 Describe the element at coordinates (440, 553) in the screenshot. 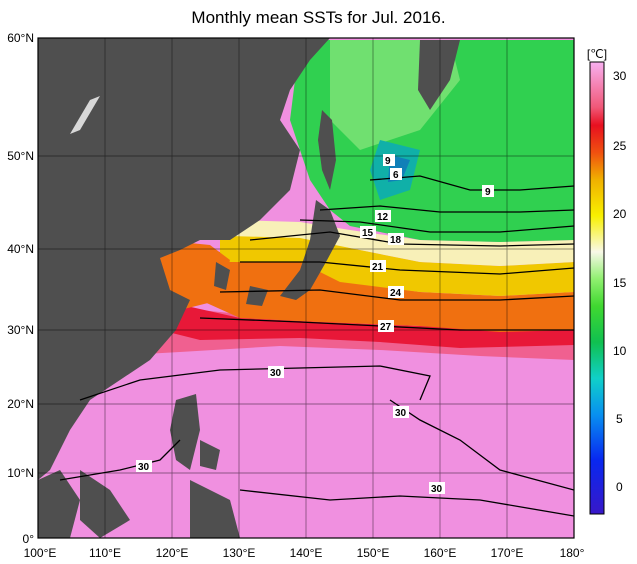

I see `lon-label: 160°E` at that location.